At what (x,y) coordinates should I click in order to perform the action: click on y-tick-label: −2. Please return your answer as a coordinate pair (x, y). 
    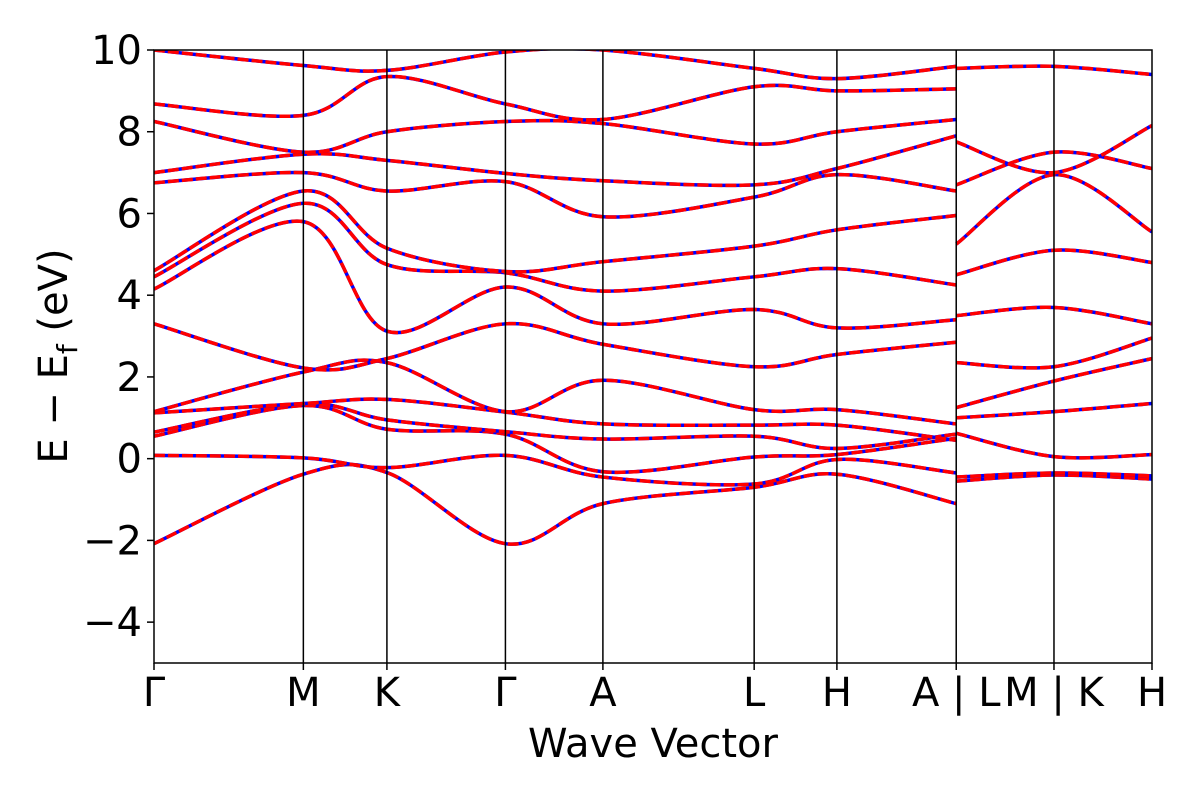
    Looking at the image, I should click on (112, 541).